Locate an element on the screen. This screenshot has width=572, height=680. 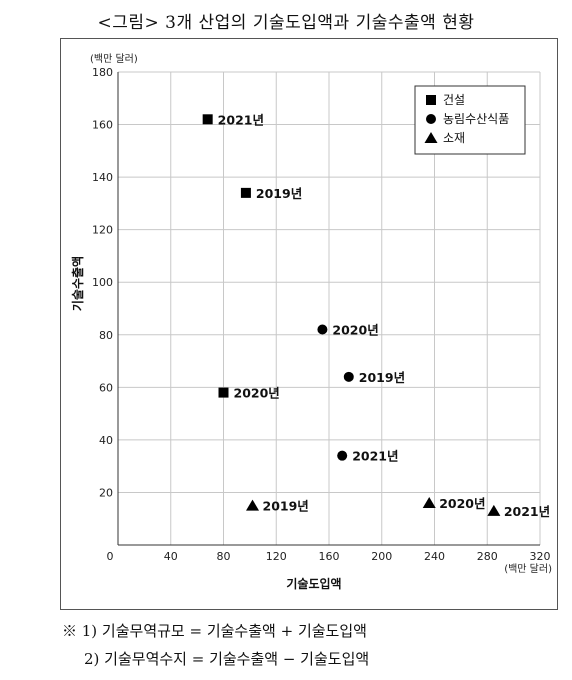
x-tick-label: 80 is located at coordinates (224, 556).